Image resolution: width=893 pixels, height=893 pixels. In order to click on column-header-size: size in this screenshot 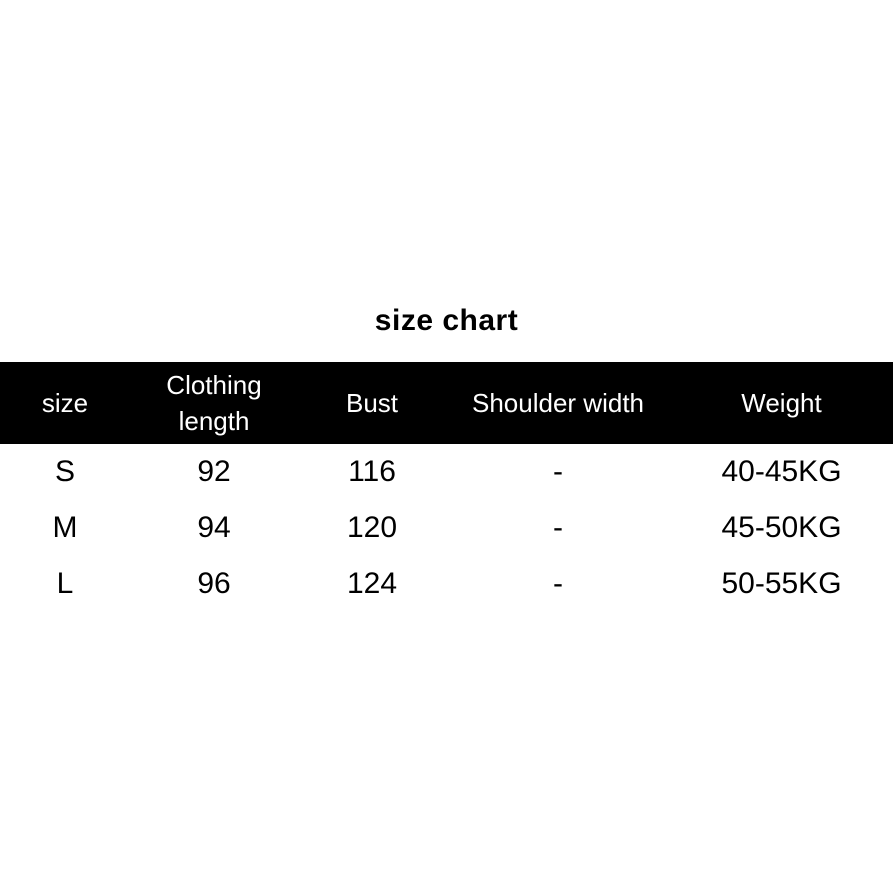, I will do `click(65, 403)`.